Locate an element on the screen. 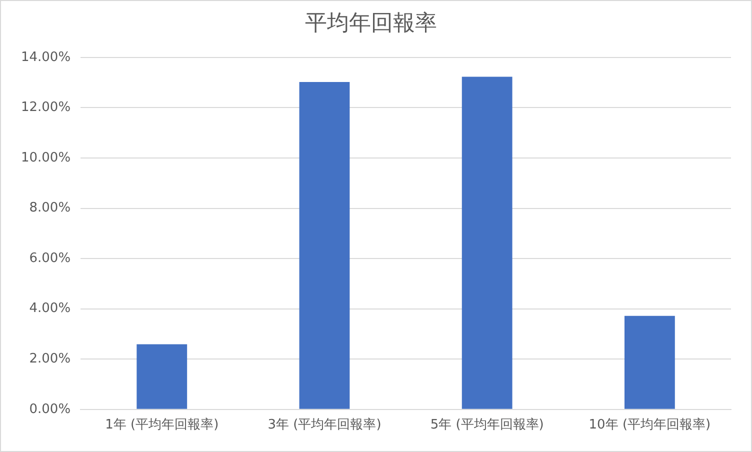 This screenshot has height=452, width=752. y-tick-label: 8.00% is located at coordinates (50, 208).